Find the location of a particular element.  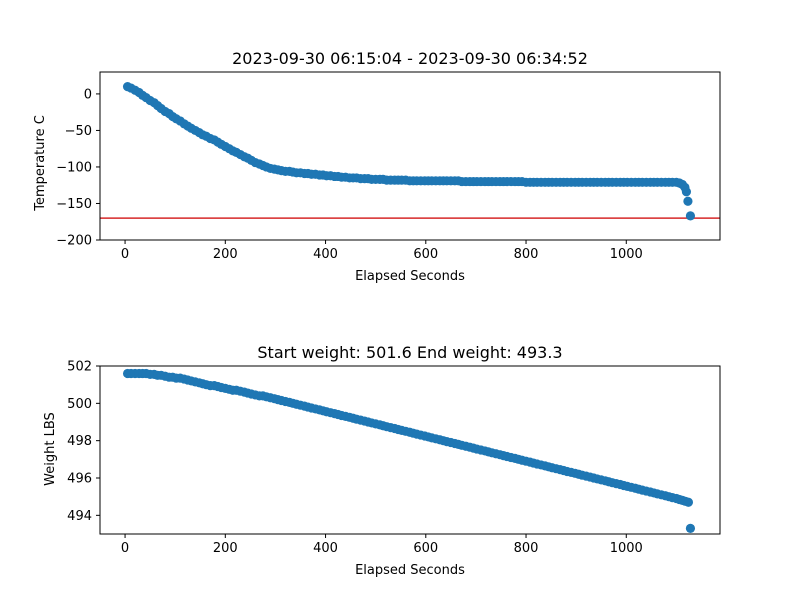

weight-ytick-label: 498 is located at coordinates (79, 441).